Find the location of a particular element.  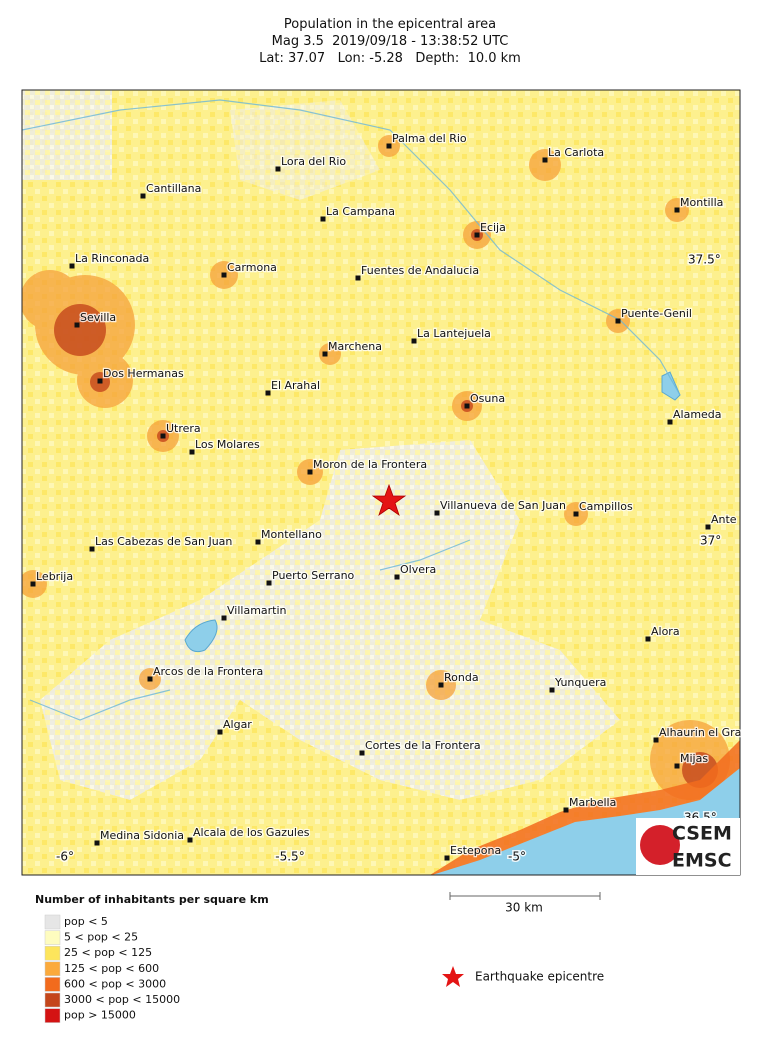

city-label: La Rinconada is located at coordinates (112, 258).